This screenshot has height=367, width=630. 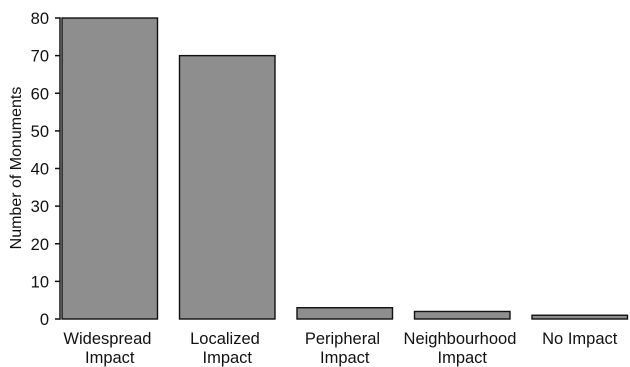 I want to click on x-tick-label: Peripheral Impact, so click(x=345, y=348).